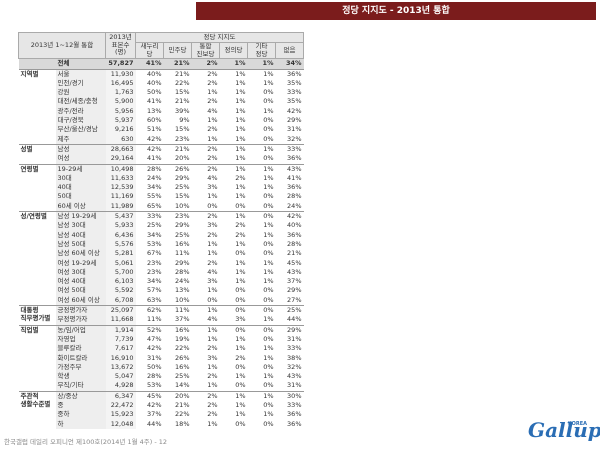 Image resolution: width=600 pixels, height=450 pixels. I want to click on cell: 20%, so click(182, 158).